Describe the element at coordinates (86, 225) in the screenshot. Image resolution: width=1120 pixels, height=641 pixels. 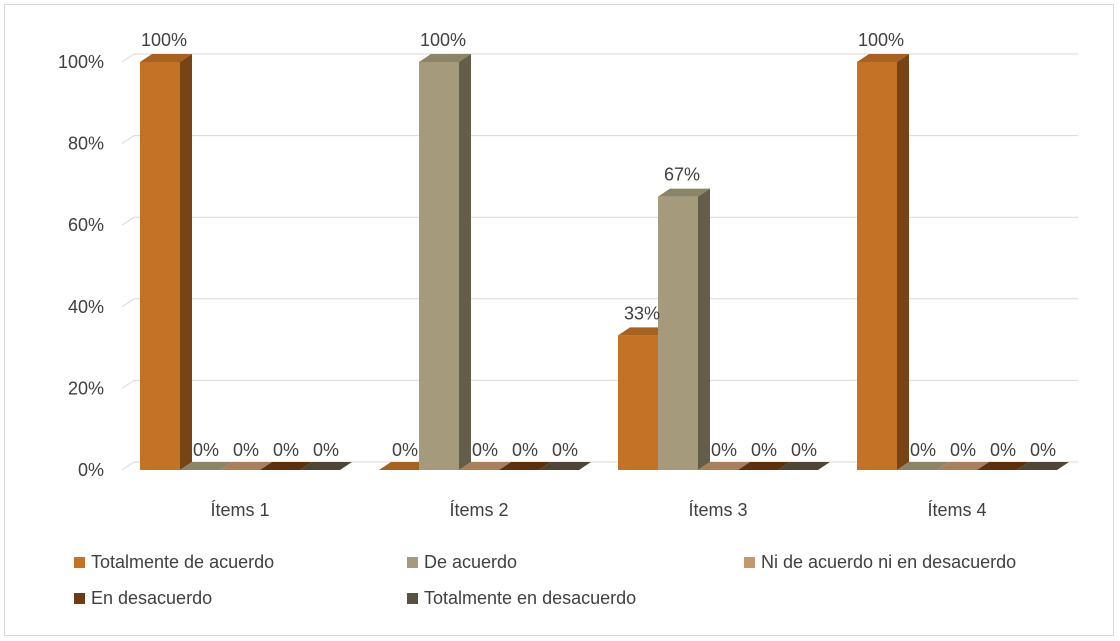
I see `y-tick-label: 60%` at that location.